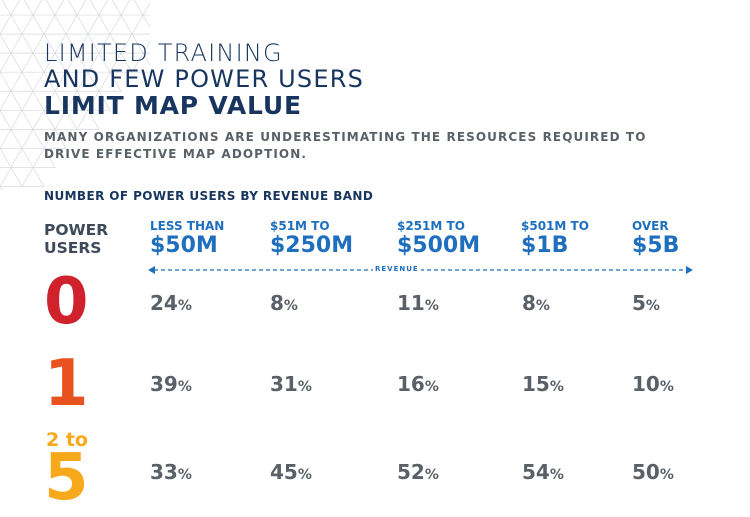  What do you see at coordinates (173, 105) in the screenshot?
I see `title-line-3: LIMIT MAP VALUE` at bounding box center [173, 105].